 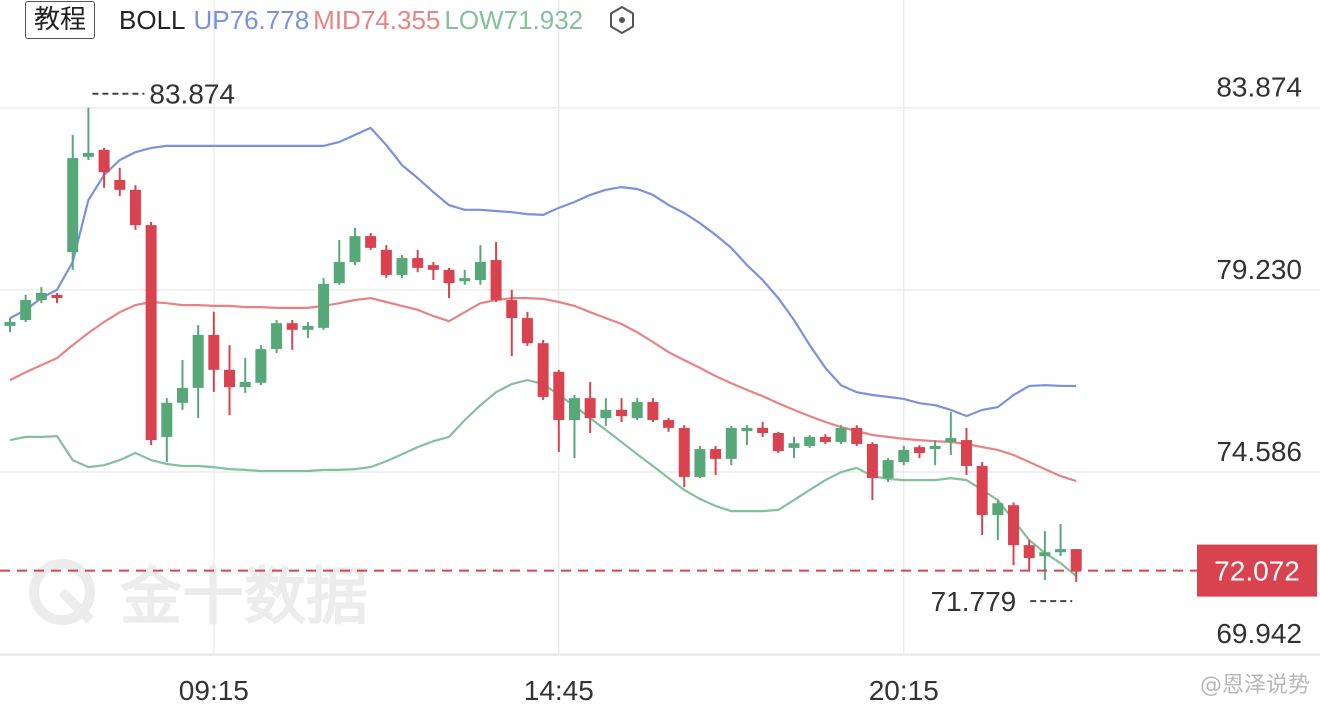 I want to click on last-price-box, so click(x=1257, y=570).